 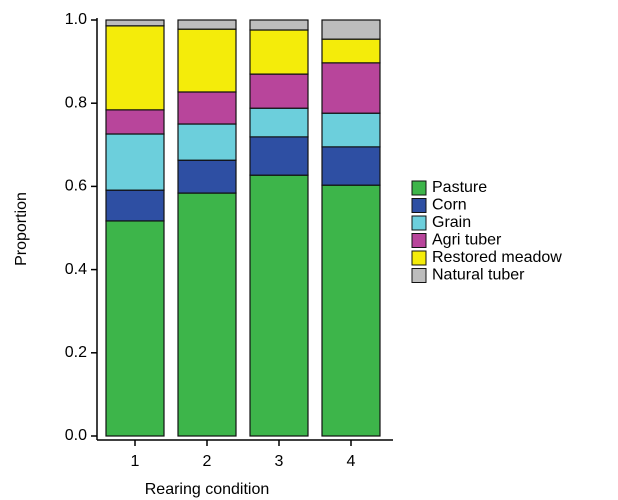 What do you see at coordinates (76, 435) in the screenshot?
I see `y-tick-label: 0.0` at bounding box center [76, 435].